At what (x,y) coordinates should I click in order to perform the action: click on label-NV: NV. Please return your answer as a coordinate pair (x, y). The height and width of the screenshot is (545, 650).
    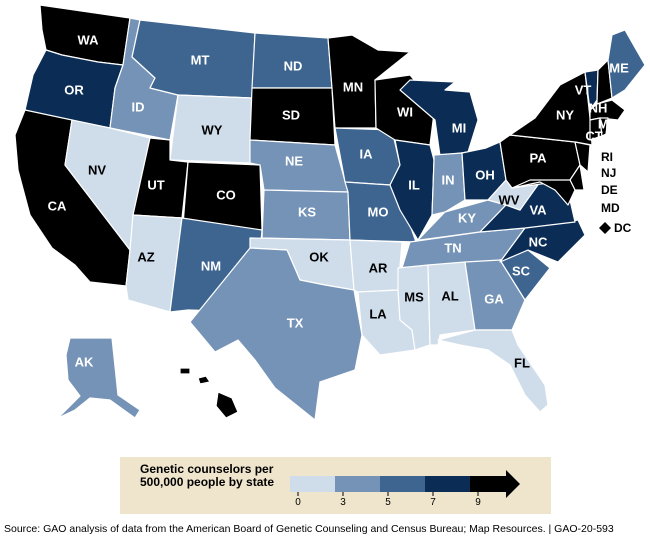
    Looking at the image, I should click on (97, 170).